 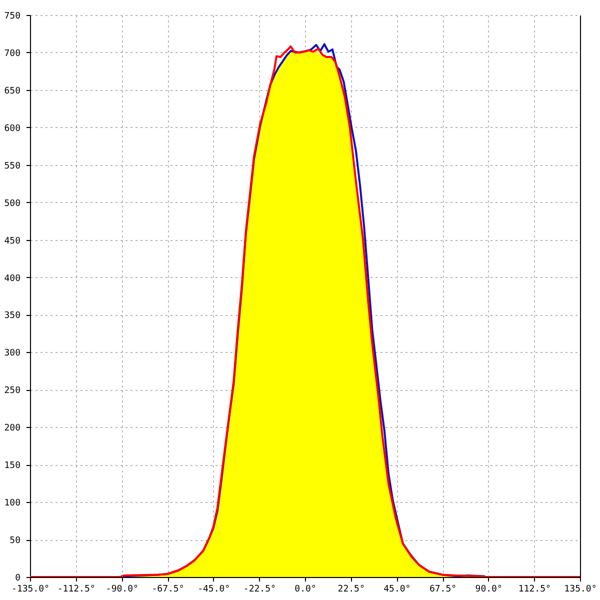 What do you see at coordinates (488, 589) in the screenshot?
I see `x-tick-label: 90.0°` at bounding box center [488, 589].